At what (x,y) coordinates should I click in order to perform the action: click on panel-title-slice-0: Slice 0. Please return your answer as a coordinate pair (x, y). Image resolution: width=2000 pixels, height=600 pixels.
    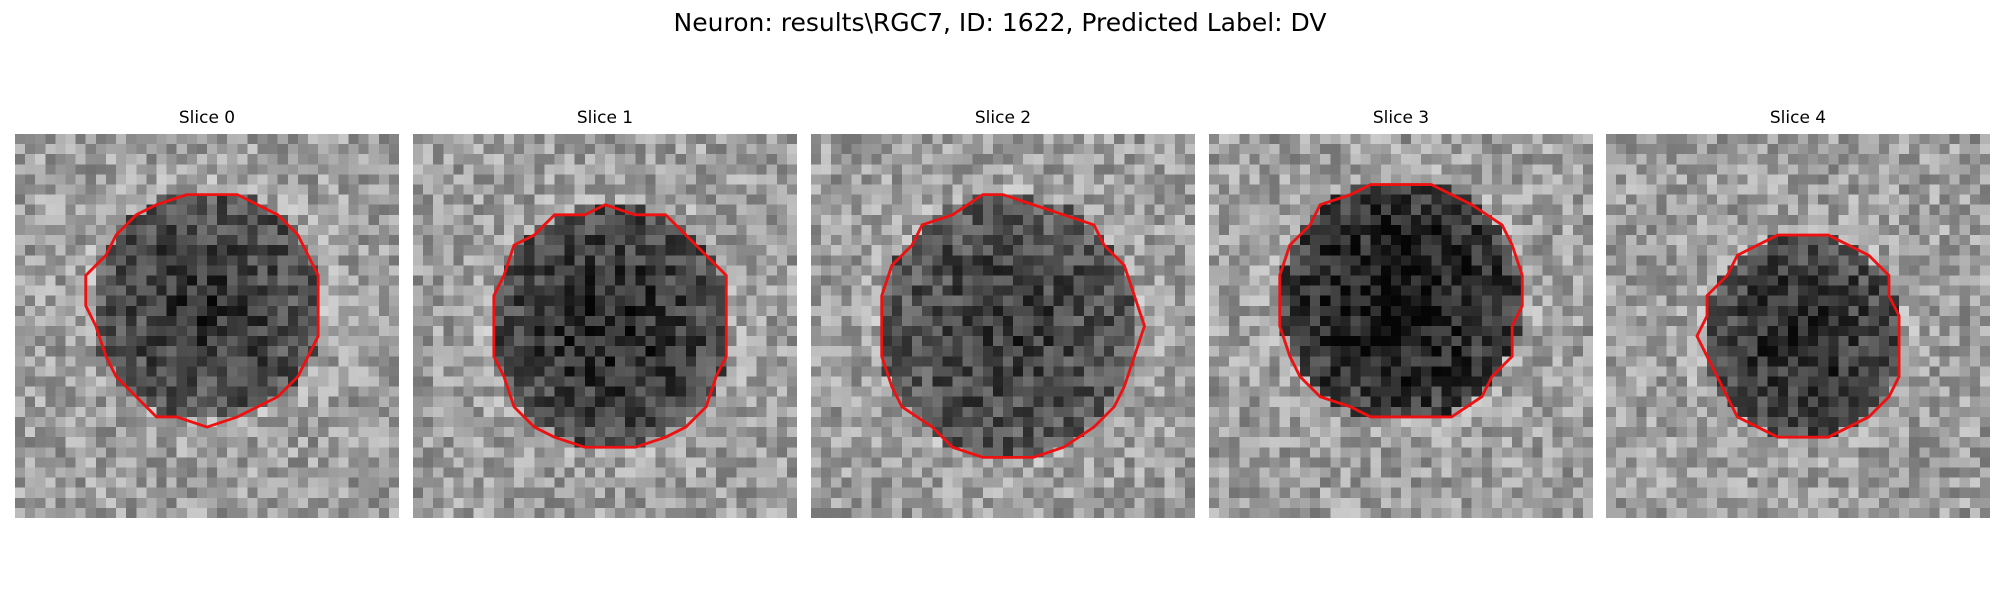
    Looking at the image, I should click on (207, 118).